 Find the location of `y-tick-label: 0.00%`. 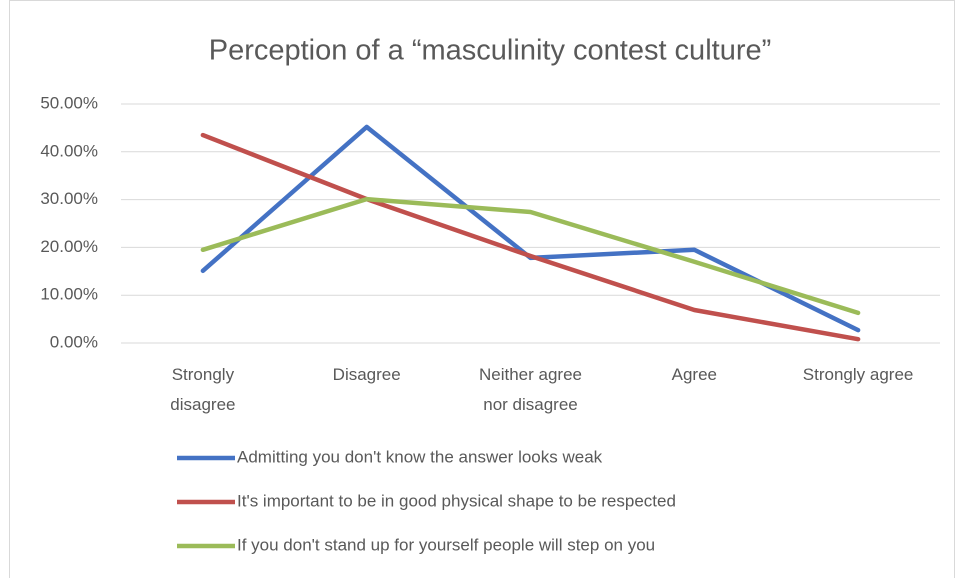

y-tick-label: 0.00% is located at coordinates (74, 341).